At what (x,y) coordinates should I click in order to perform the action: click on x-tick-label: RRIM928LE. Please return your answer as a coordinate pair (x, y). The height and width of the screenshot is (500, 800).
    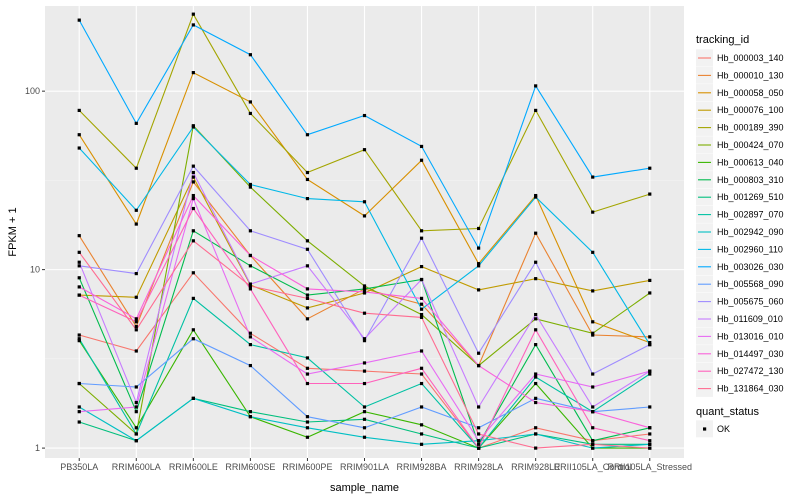
    Looking at the image, I should click on (535, 467).